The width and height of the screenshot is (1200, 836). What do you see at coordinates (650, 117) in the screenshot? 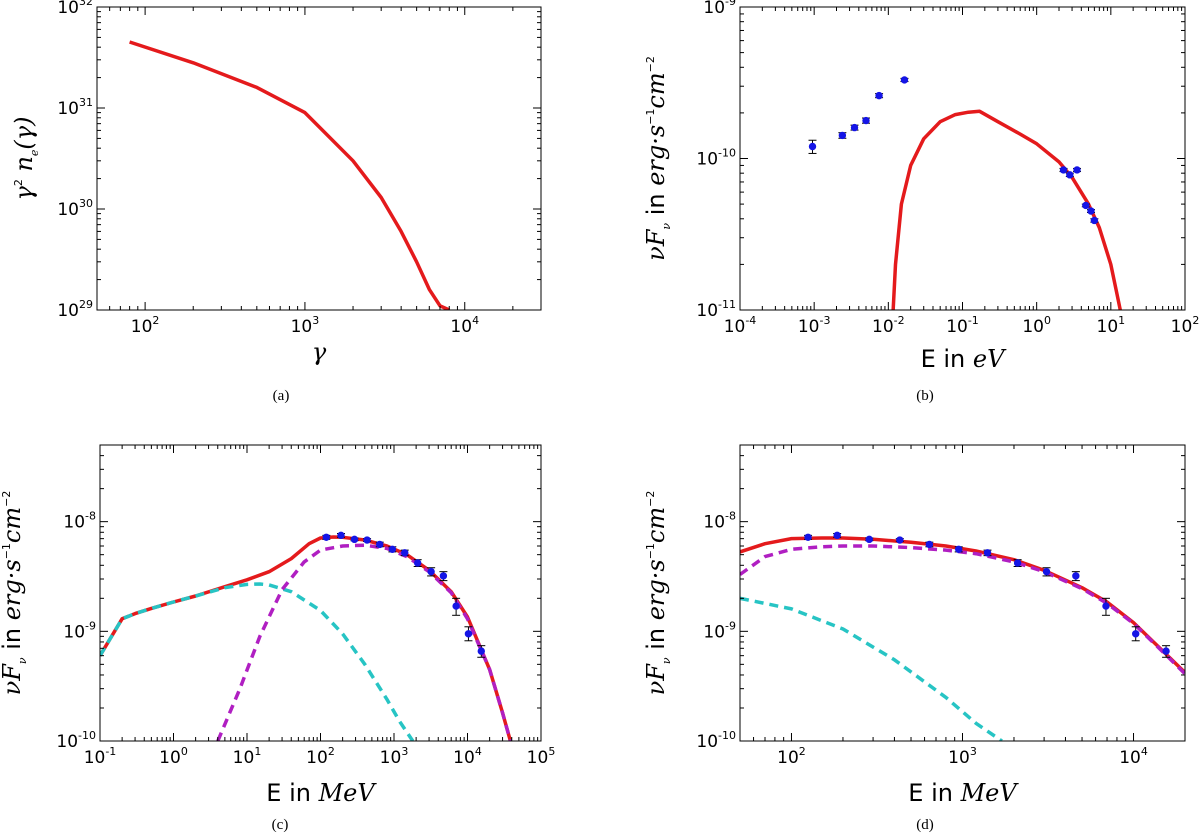
I see `y-label-exp1: −1` at bounding box center [650, 117].